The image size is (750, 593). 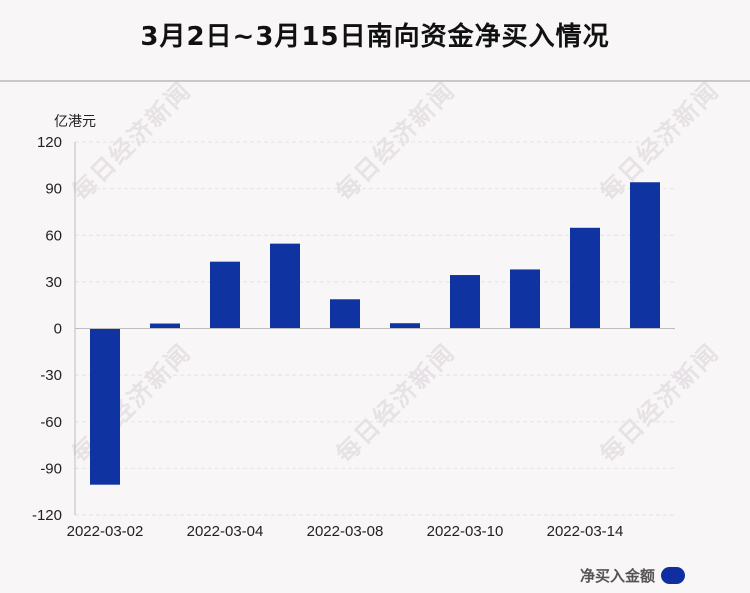 I want to click on x-tick-label: 2022-03-08, so click(x=345, y=531).